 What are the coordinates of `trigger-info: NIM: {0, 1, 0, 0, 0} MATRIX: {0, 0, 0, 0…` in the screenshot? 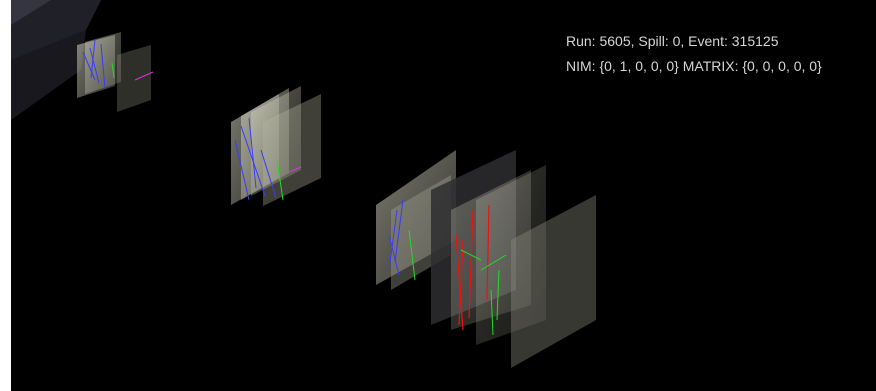 It's located at (694, 66).